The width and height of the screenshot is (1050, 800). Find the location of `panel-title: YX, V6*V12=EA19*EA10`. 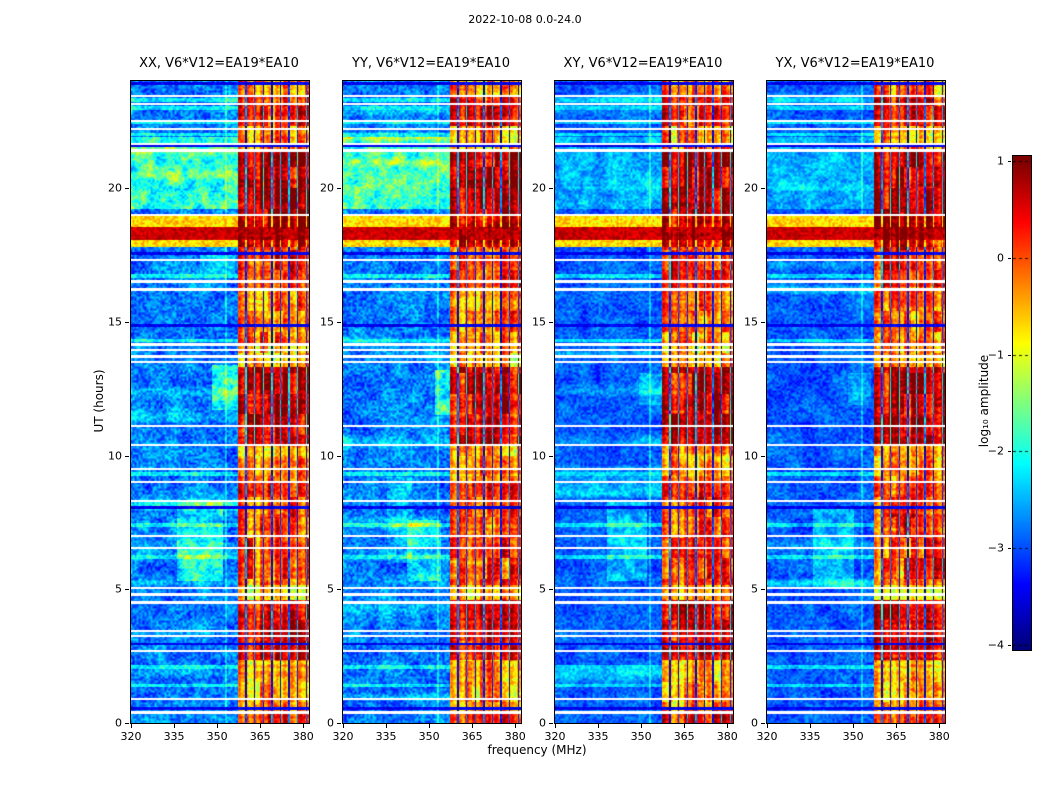

panel-title: YX, V6*V12=EA19*EA10 is located at coordinates (855, 63).